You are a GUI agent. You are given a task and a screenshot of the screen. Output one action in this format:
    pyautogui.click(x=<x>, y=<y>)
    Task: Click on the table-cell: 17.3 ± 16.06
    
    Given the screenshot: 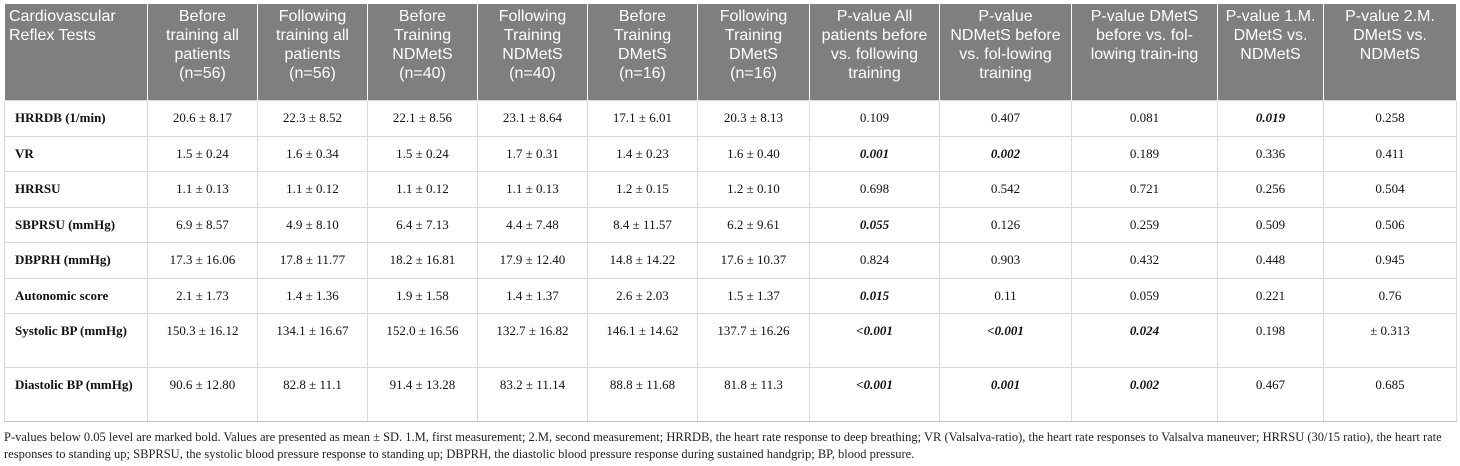 What is the action you would take?
    pyautogui.click(x=202, y=260)
    